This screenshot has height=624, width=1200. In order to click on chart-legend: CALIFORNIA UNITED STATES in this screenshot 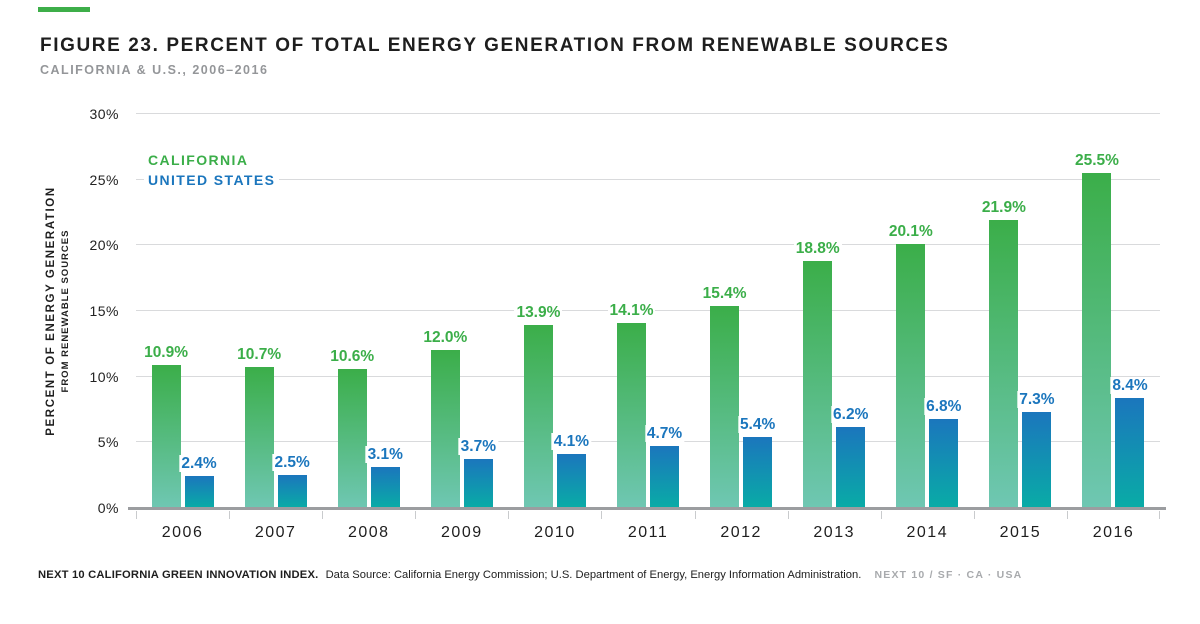, I will do `click(212, 171)`.